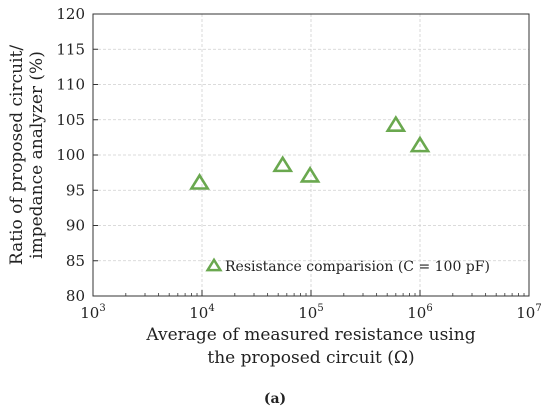  Describe the element at coordinates (70, 155) in the screenshot. I see `y-tick-label: 100` at that location.